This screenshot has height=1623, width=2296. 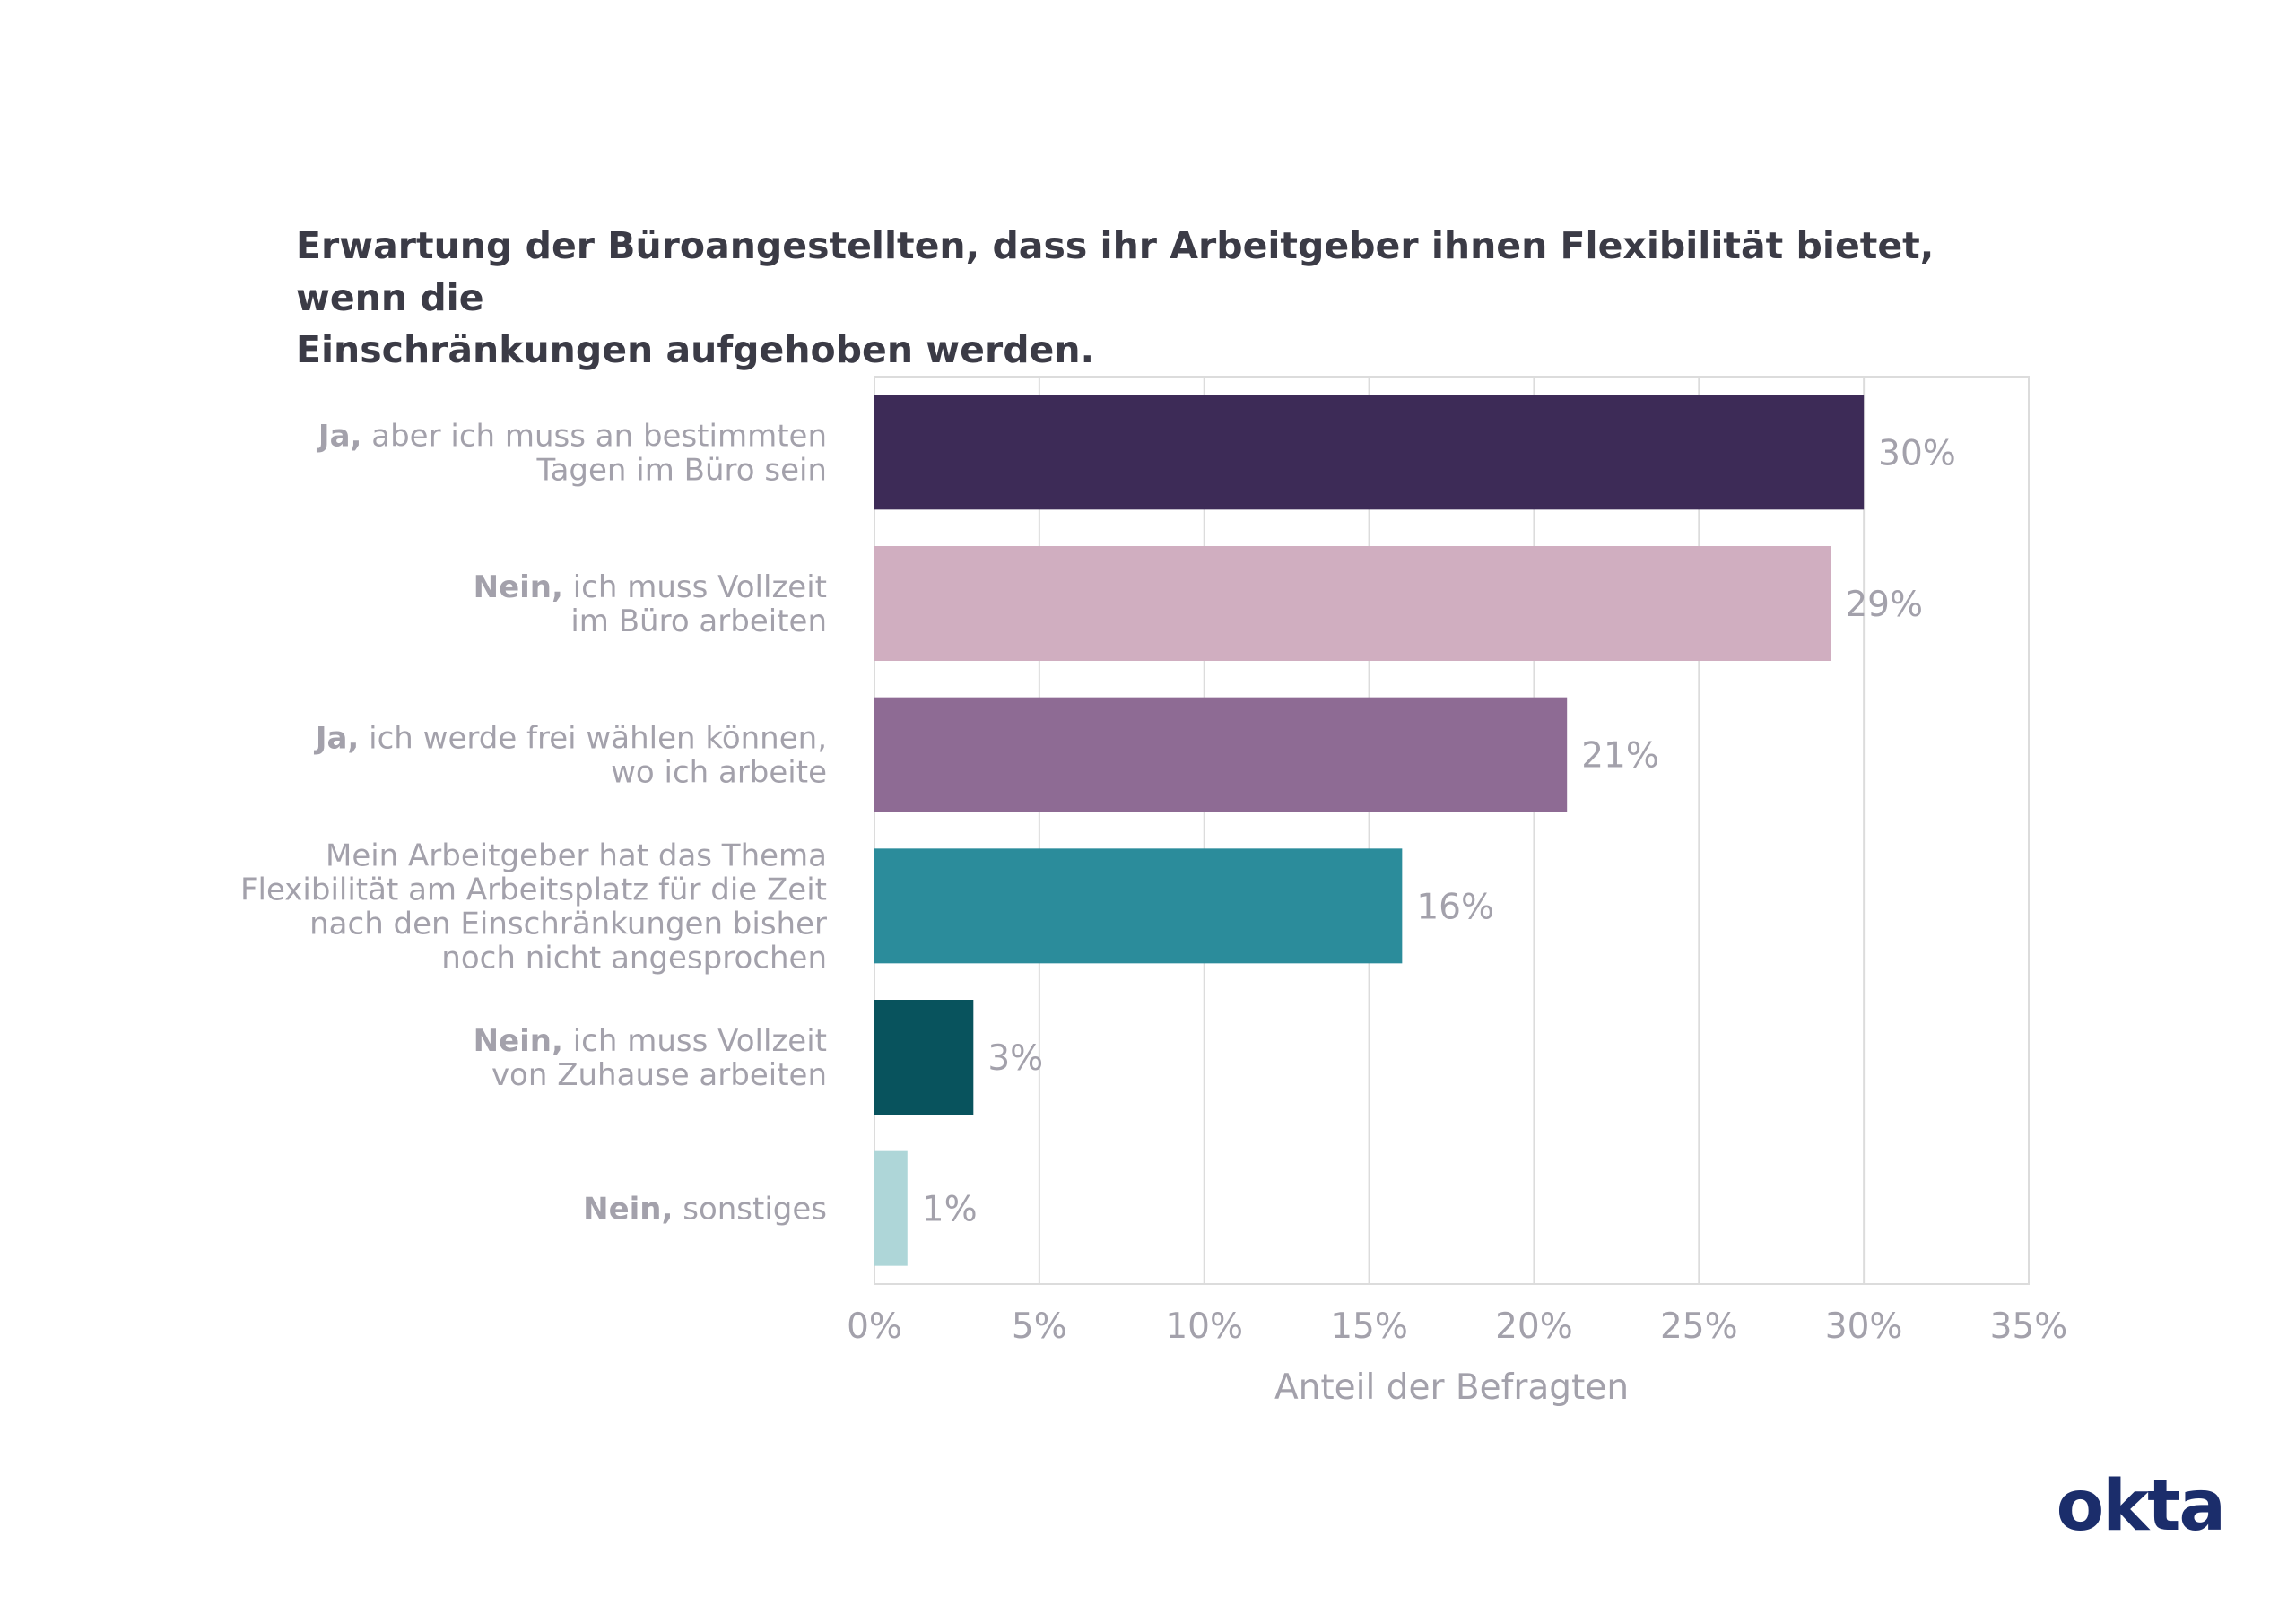 I want to click on category-label-text: Tagen im Büro sein, so click(x=681, y=470).